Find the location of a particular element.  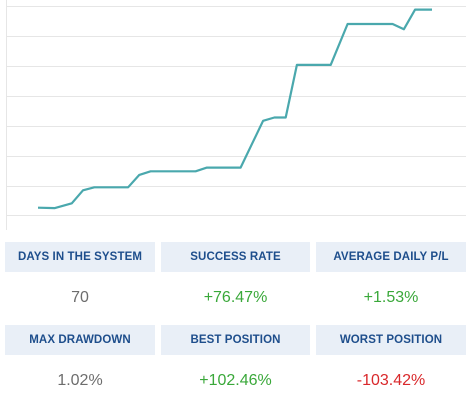

stat-value-best-position: +102.46% is located at coordinates (235, 380).